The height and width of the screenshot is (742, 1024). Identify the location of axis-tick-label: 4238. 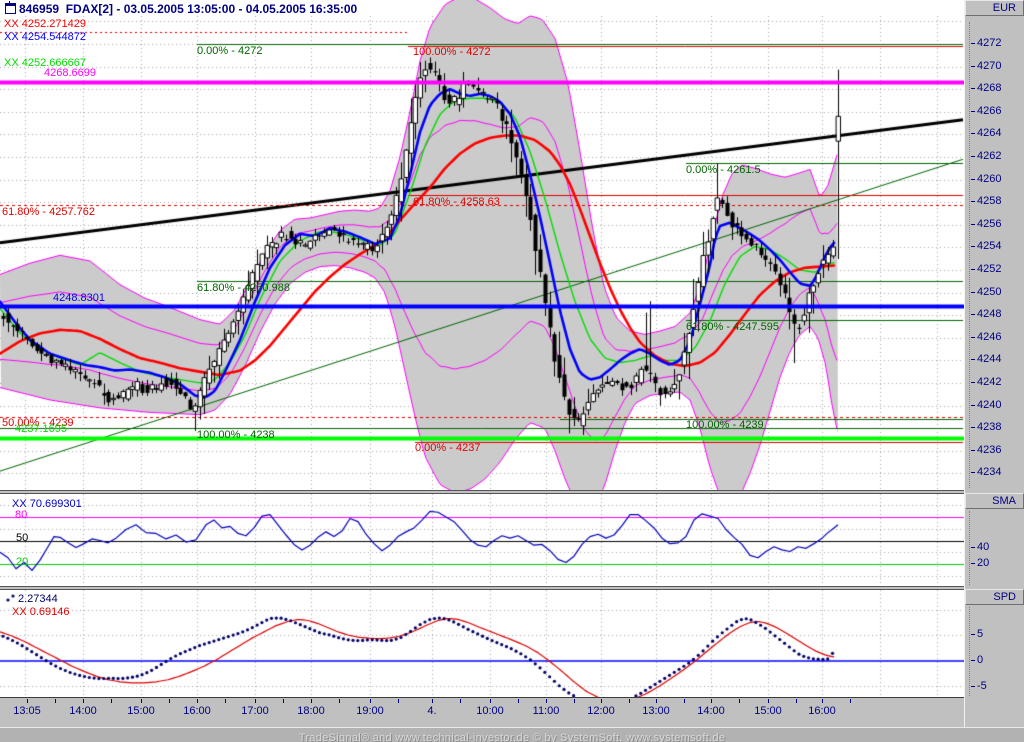
(986, 427).